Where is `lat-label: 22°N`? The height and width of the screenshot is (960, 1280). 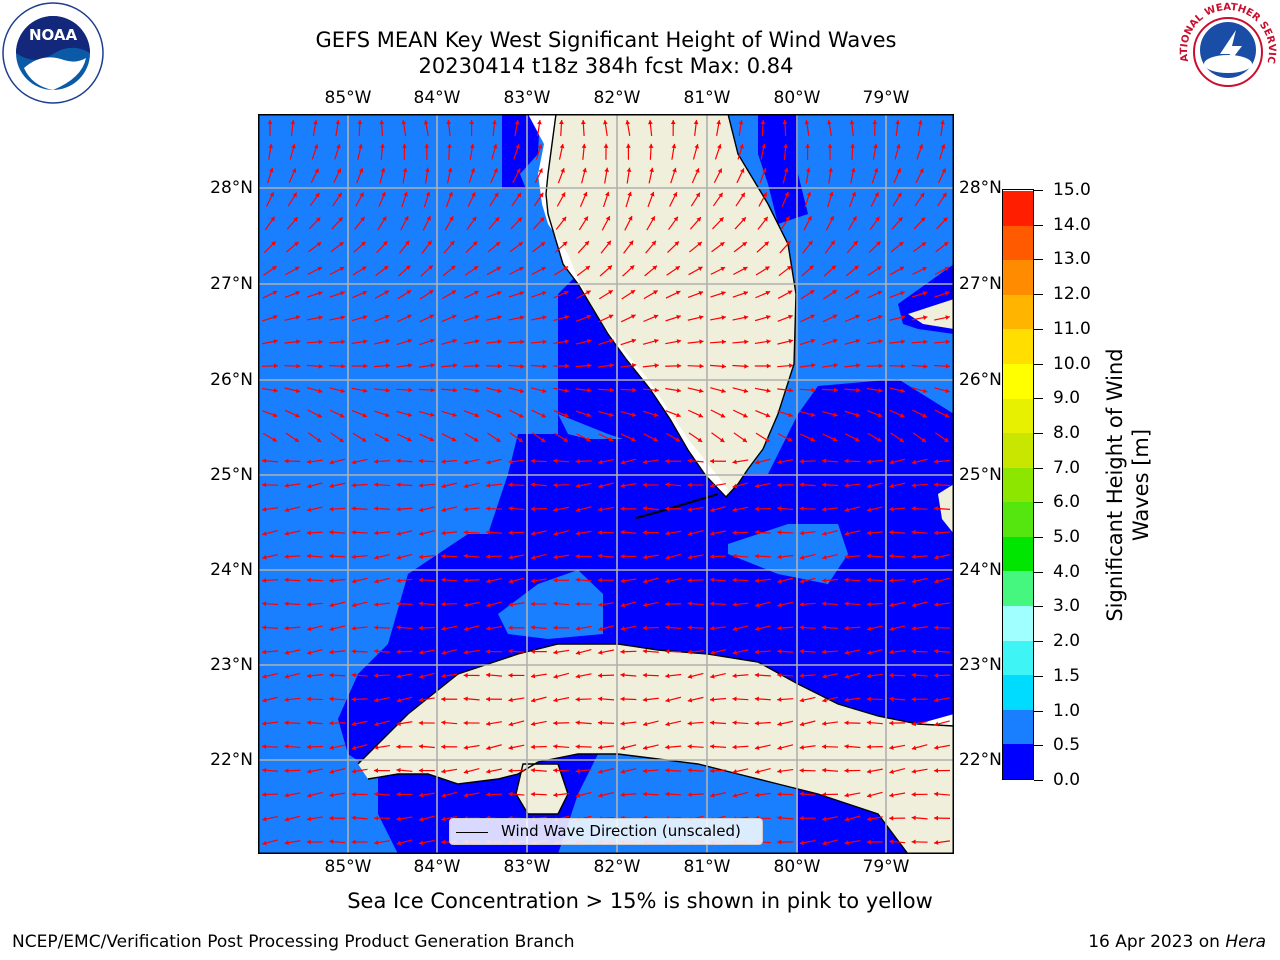
lat-label: 22°N is located at coordinates (980, 760).